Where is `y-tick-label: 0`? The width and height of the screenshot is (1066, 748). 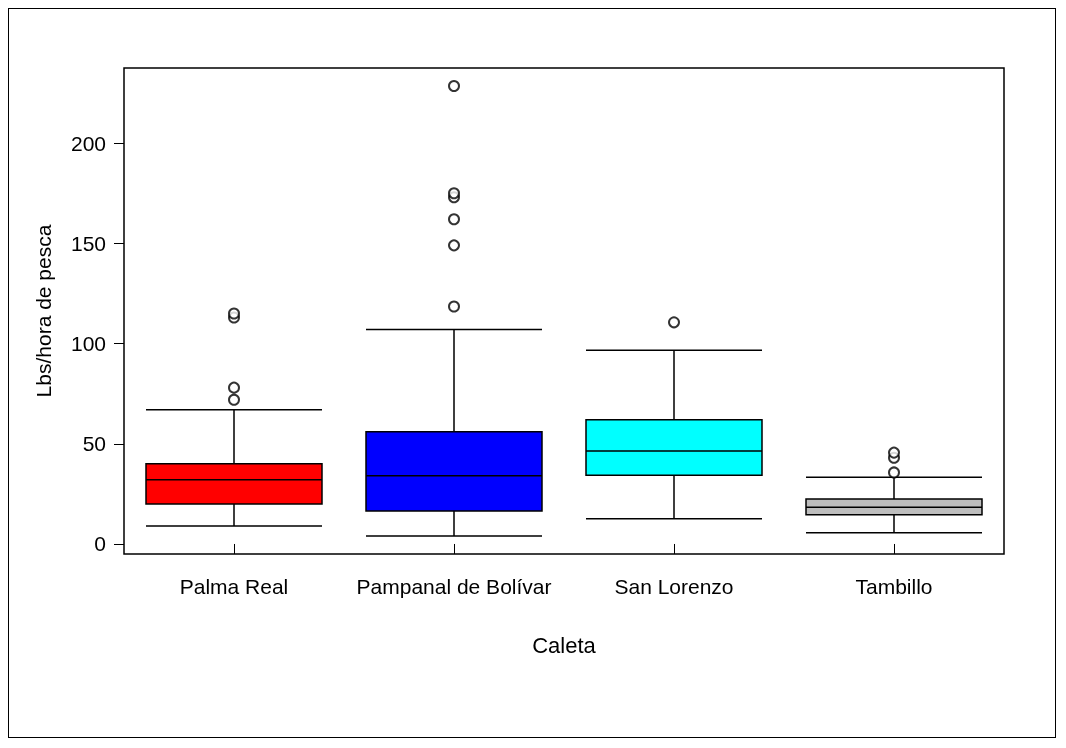 y-tick-label: 0 is located at coordinates (100, 544).